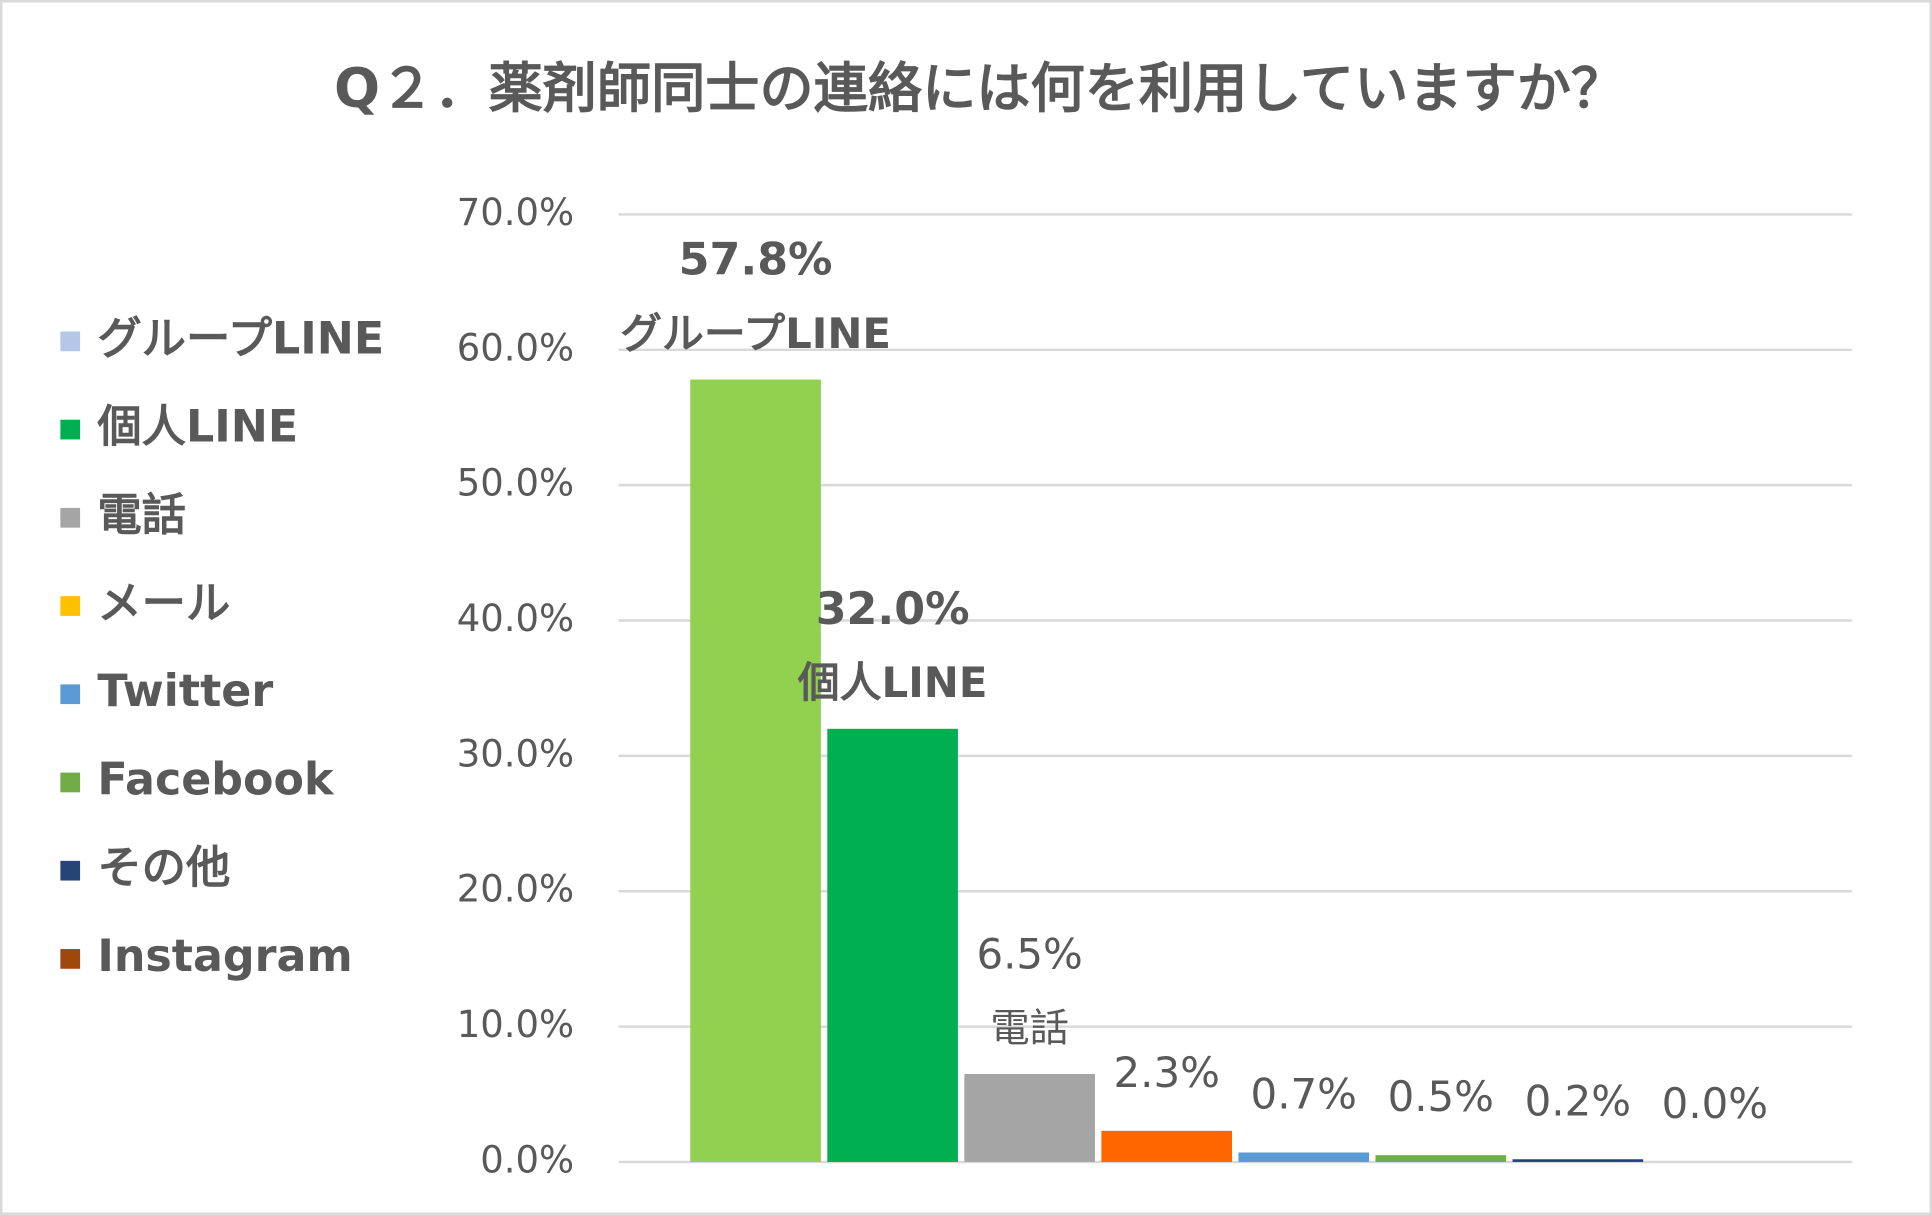  What do you see at coordinates (515, 347) in the screenshot?
I see `y-tick-label: 60.0%` at bounding box center [515, 347].